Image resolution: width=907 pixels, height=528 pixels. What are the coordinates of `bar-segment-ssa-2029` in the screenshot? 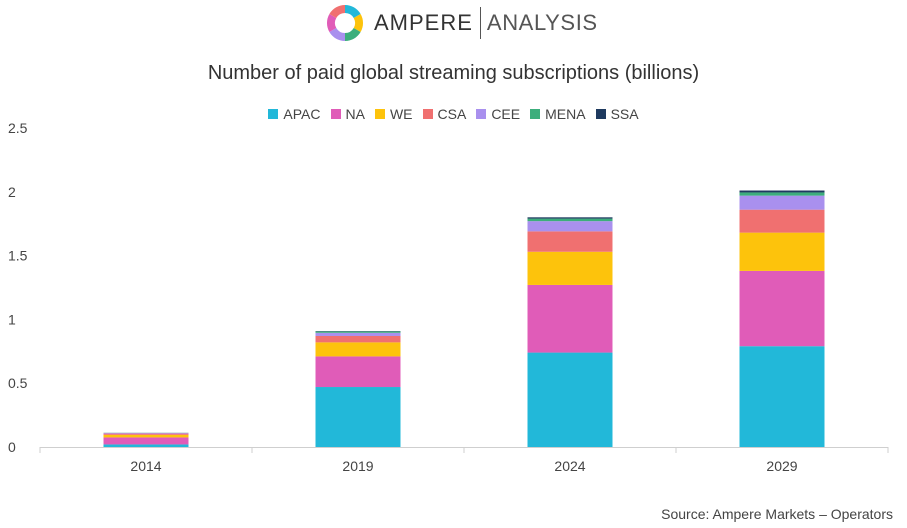 It's located at (782, 191).